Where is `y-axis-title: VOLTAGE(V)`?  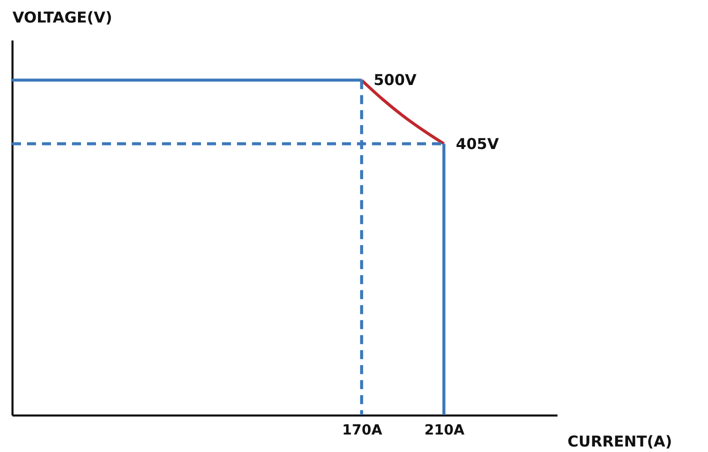
y-axis-title: VOLTAGE(V) is located at coordinates (62, 17).